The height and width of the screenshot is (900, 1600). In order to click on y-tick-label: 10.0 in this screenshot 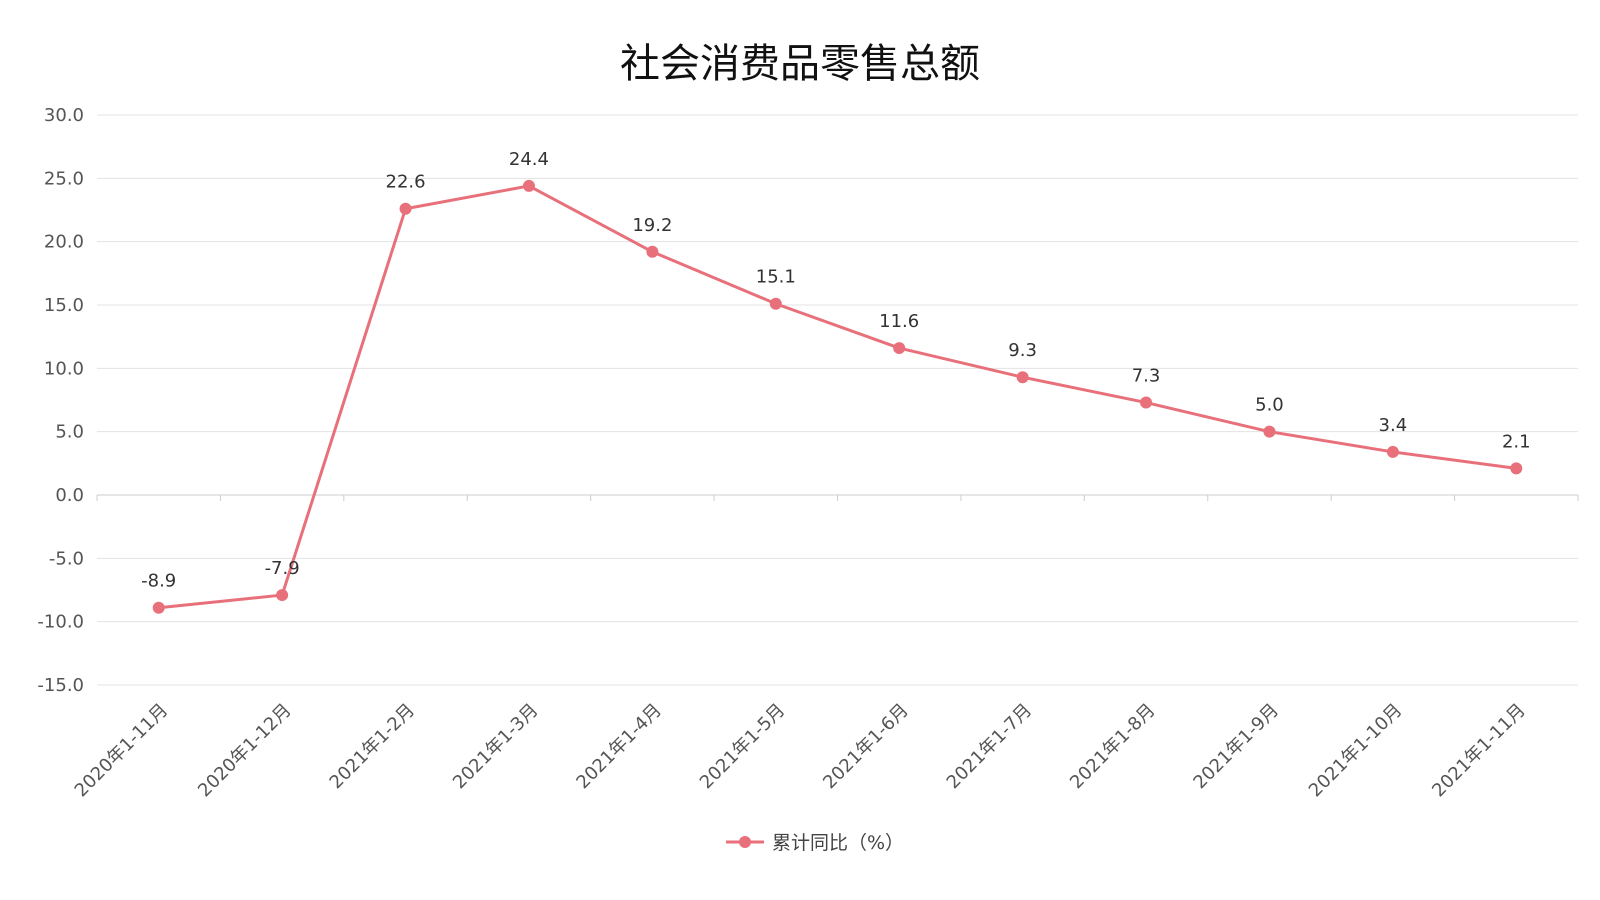, I will do `click(64, 368)`.